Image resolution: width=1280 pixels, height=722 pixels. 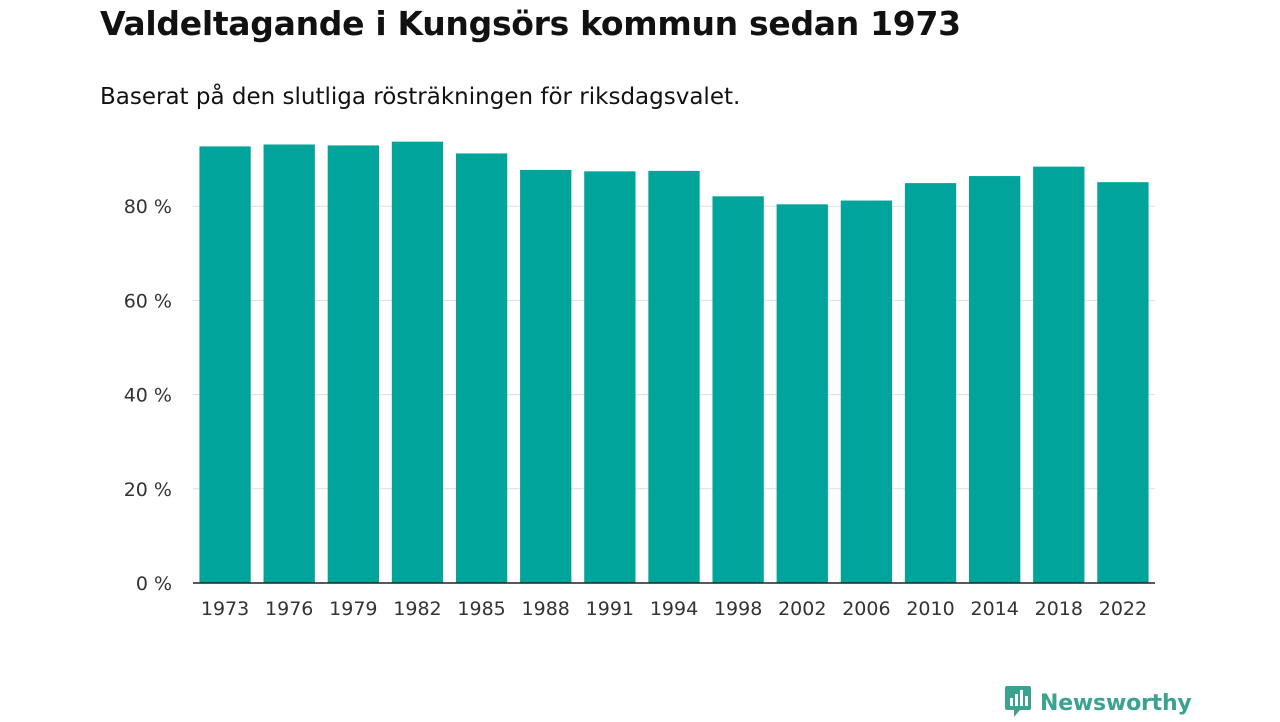 I want to click on y-tick-label: 60 %, so click(x=148, y=301).